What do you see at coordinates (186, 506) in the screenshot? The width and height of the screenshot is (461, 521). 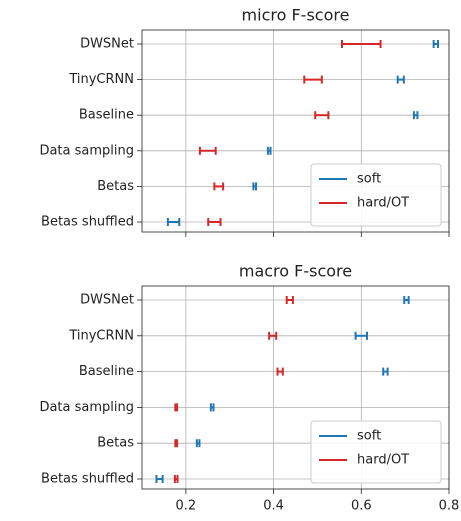 I see `x-tick-label: 0.2` at bounding box center [186, 506].